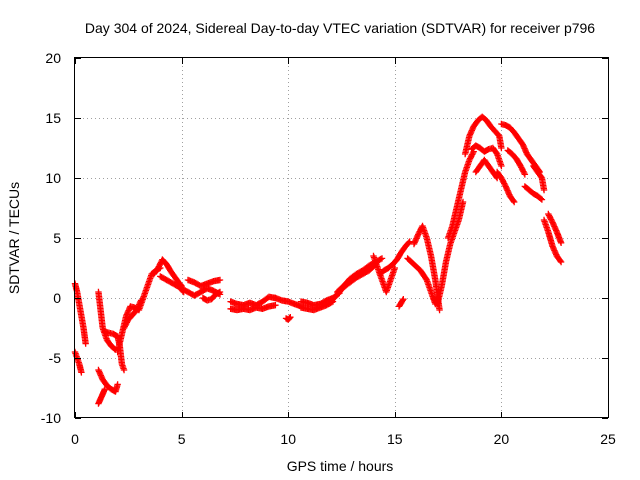 The width and height of the screenshot is (640, 480). Describe the element at coordinates (55, 358) in the screenshot. I see `y-tick-label: -5` at that location.